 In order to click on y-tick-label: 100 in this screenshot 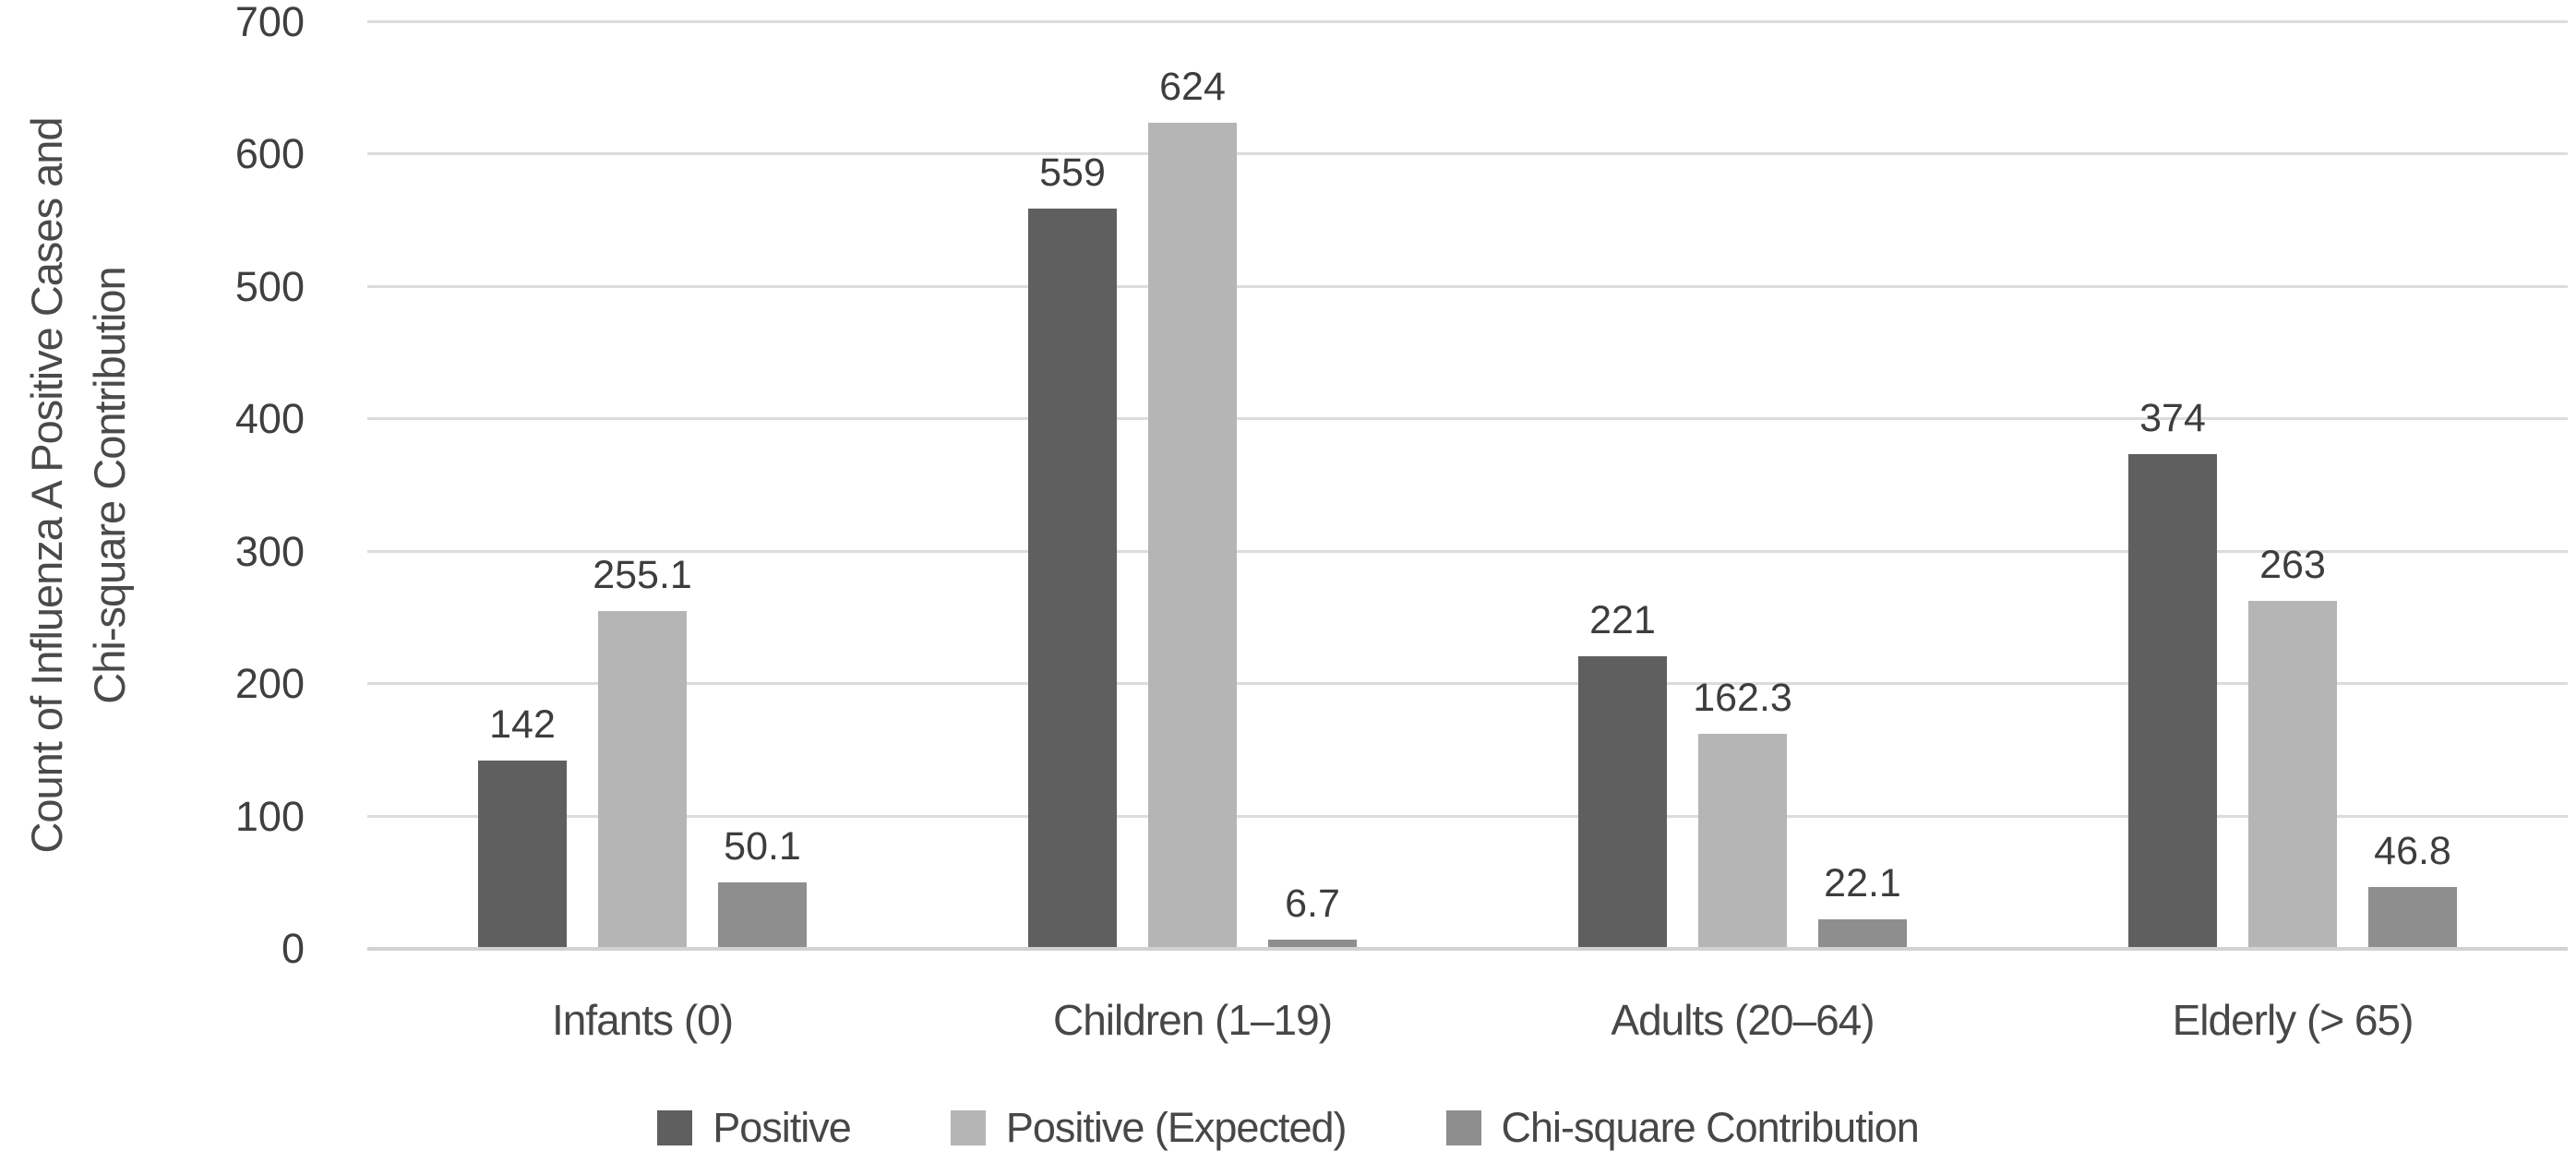, I will do `click(270, 816)`.